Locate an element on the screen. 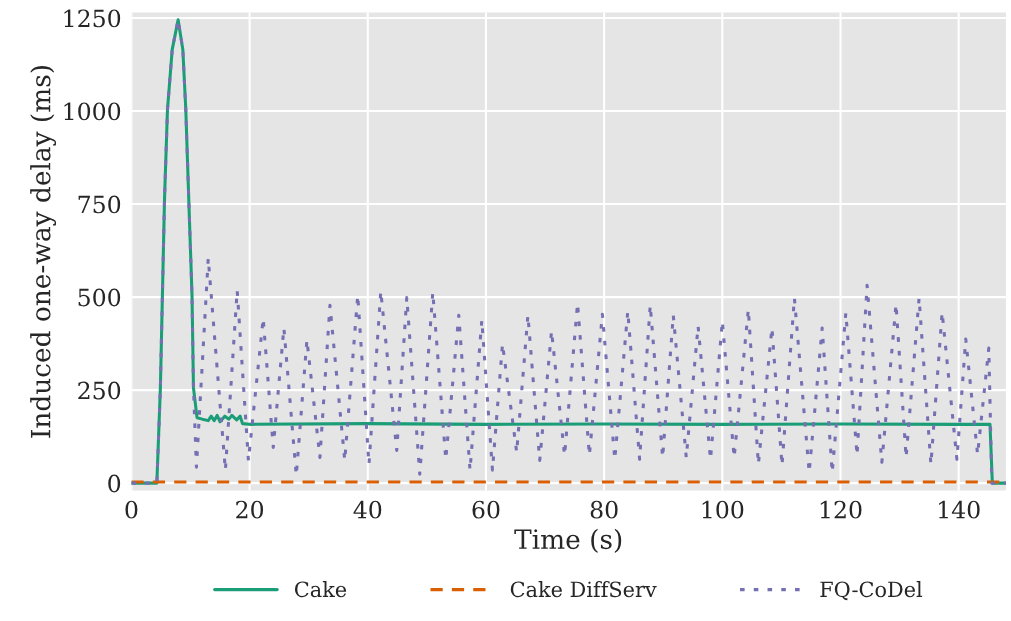 Image resolution: width=1011 pixels, height=621 pixels. x-tick-label: 80 is located at coordinates (604, 509).